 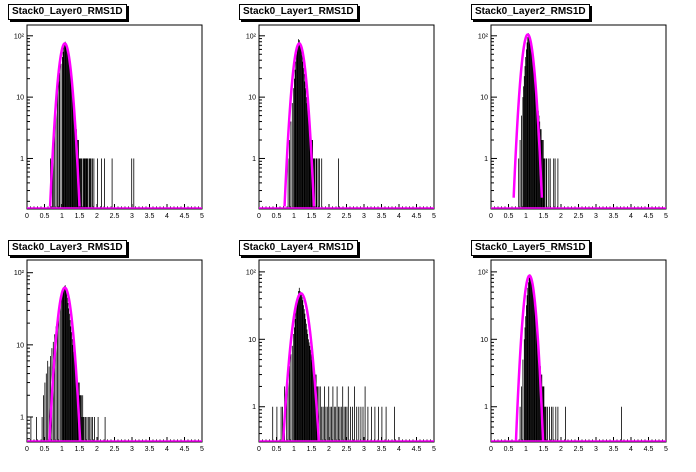 What do you see at coordinates (417, 216) in the screenshot?
I see `x-tick-label-1-9: 4.5` at bounding box center [417, 216].